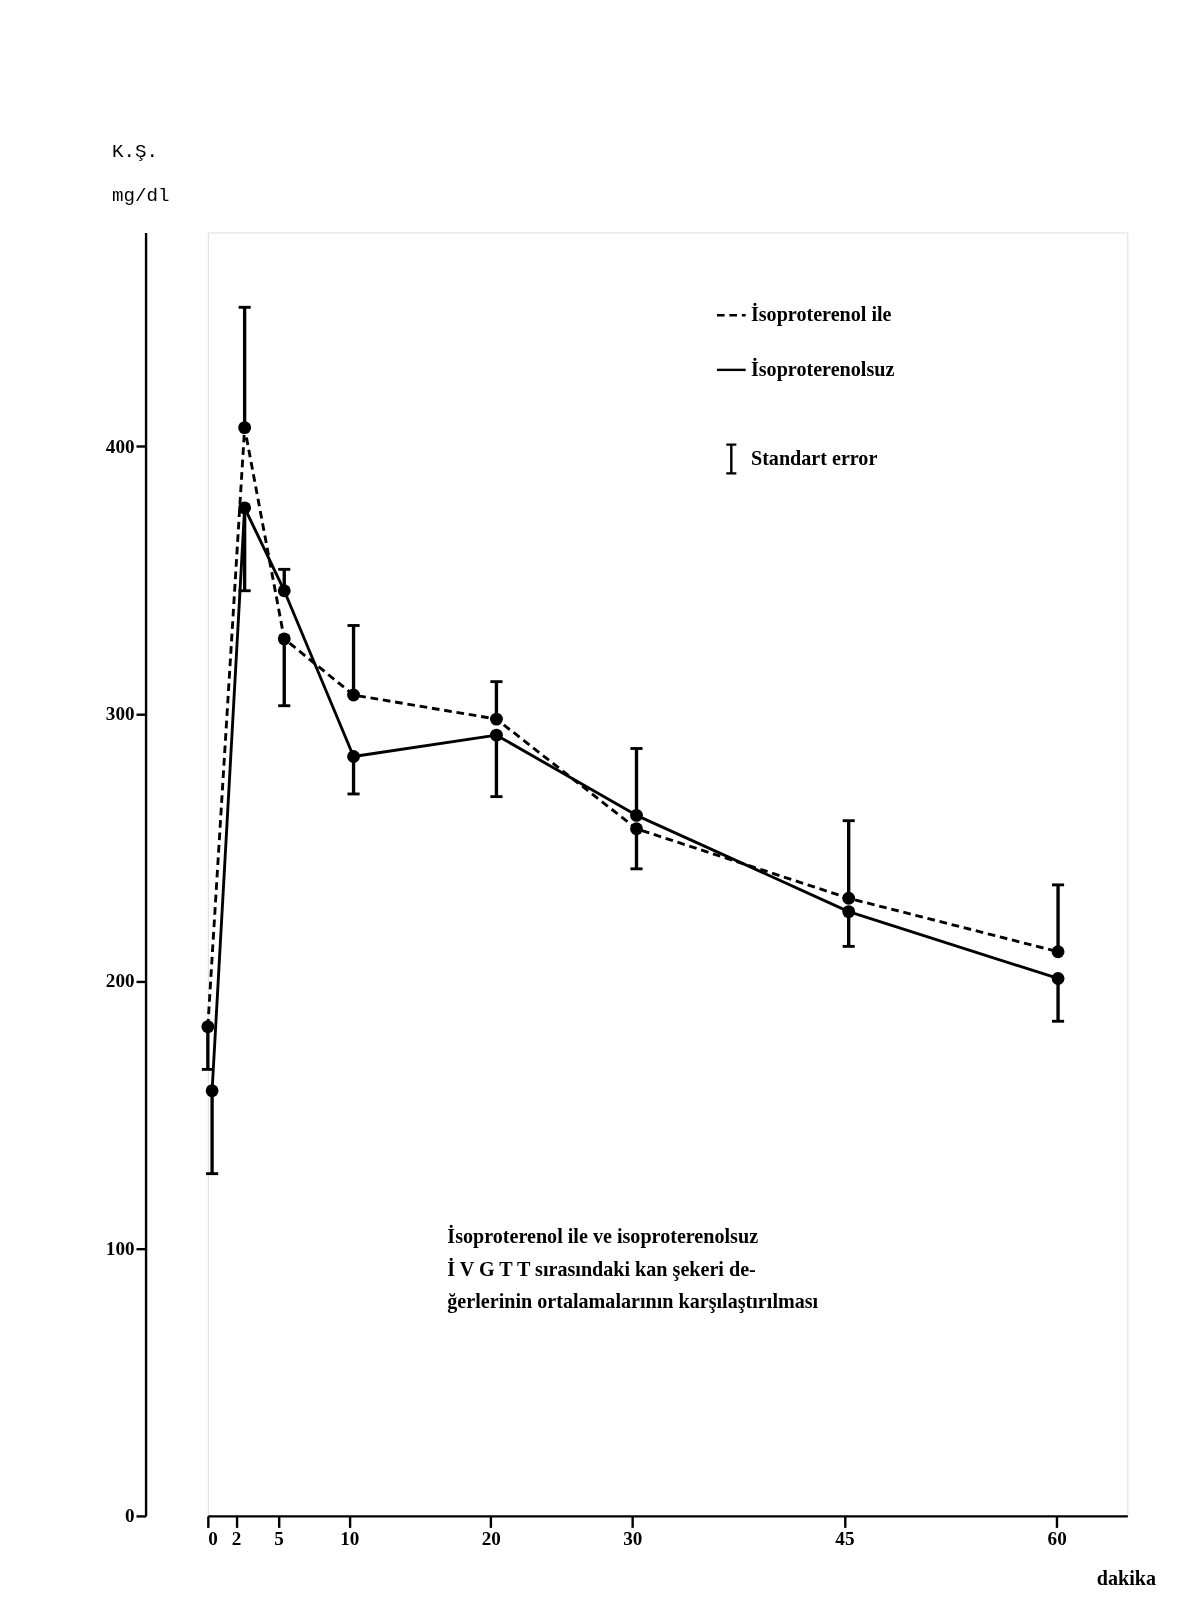 Image resolution: width=1204 pixels, height=1622 pixels. What do you see at coordinates (821, 314) in the screenshot?
I see `legend-label: İsoproterenol ile` at bounding box center [821, 314].